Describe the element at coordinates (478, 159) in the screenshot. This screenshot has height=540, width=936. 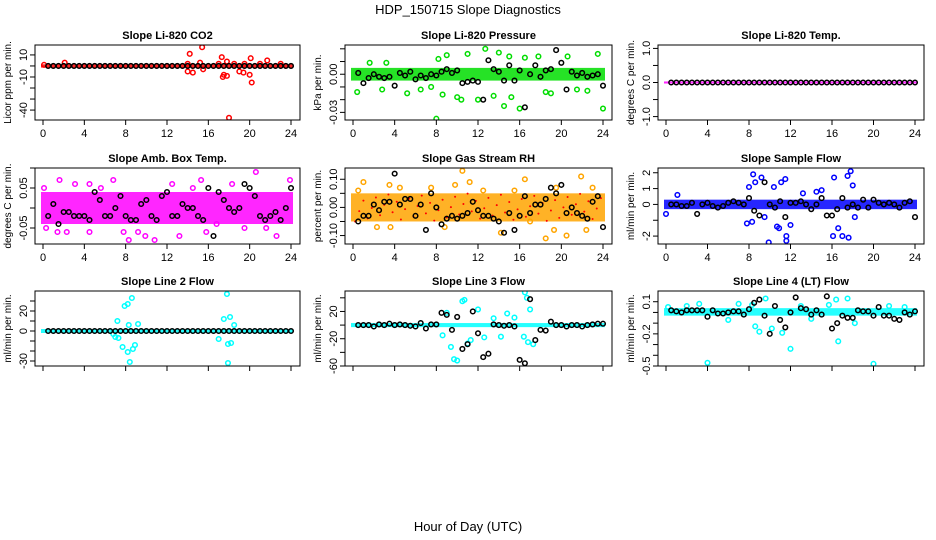
I see `panel-title: Slope Gas Stream RH` at that location.